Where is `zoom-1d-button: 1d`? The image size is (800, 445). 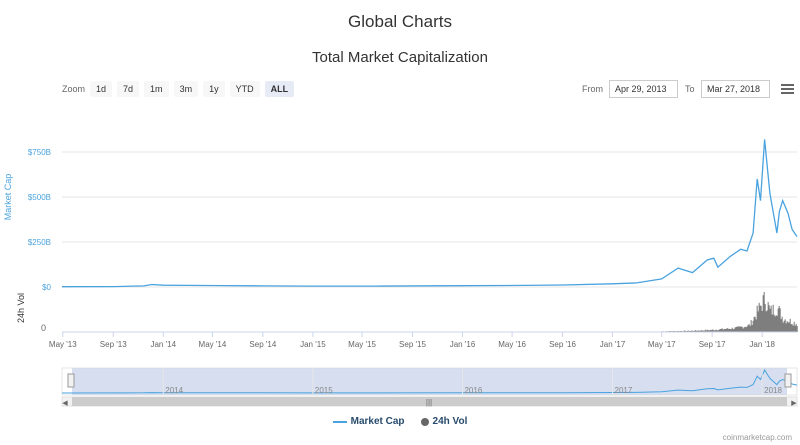 zoom-1d-button: 1d is located at coordinates (101, 89).